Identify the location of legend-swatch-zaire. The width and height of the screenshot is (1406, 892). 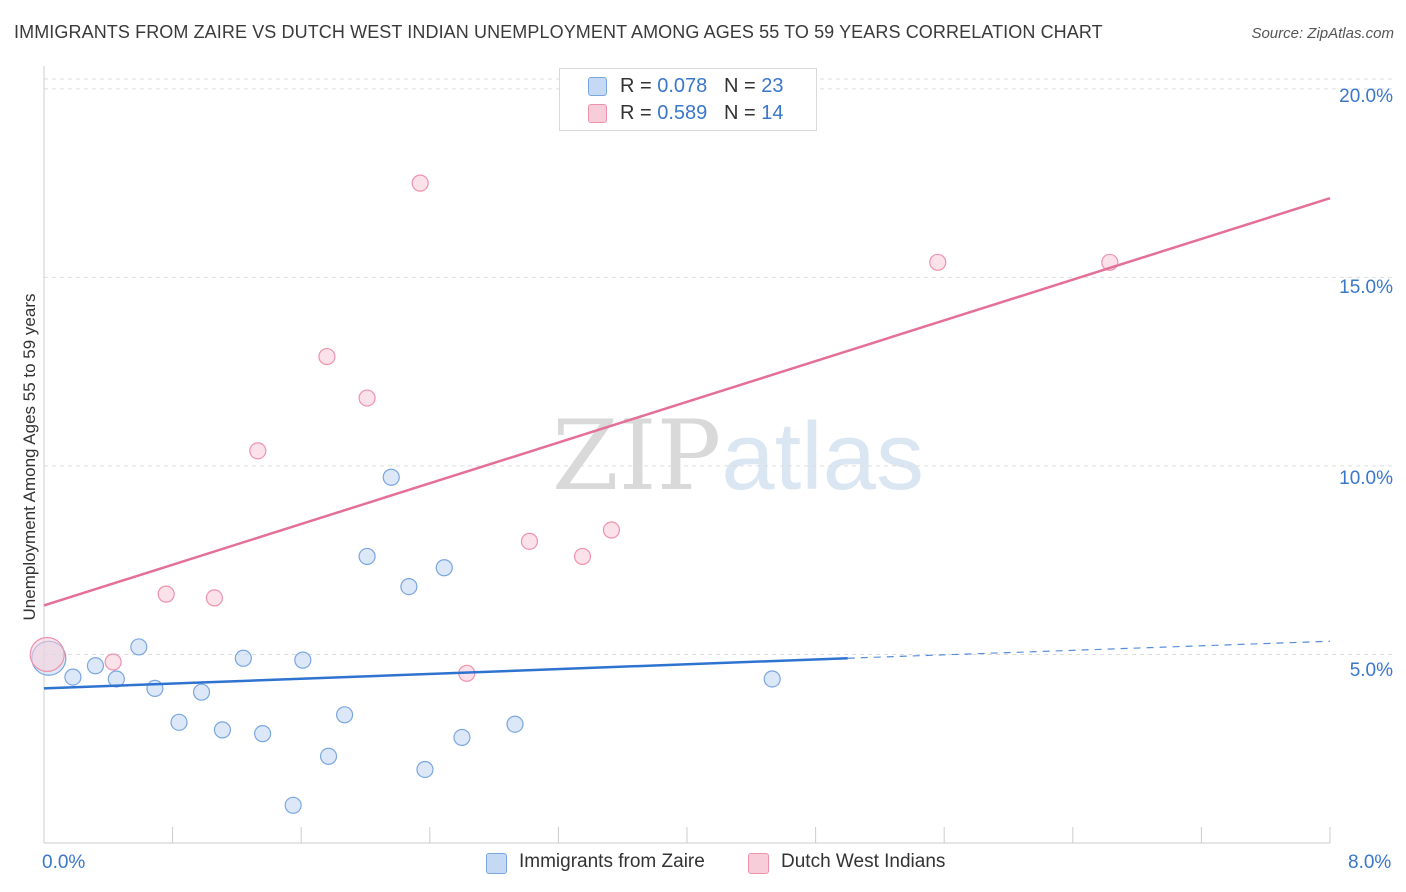
(597, 86).